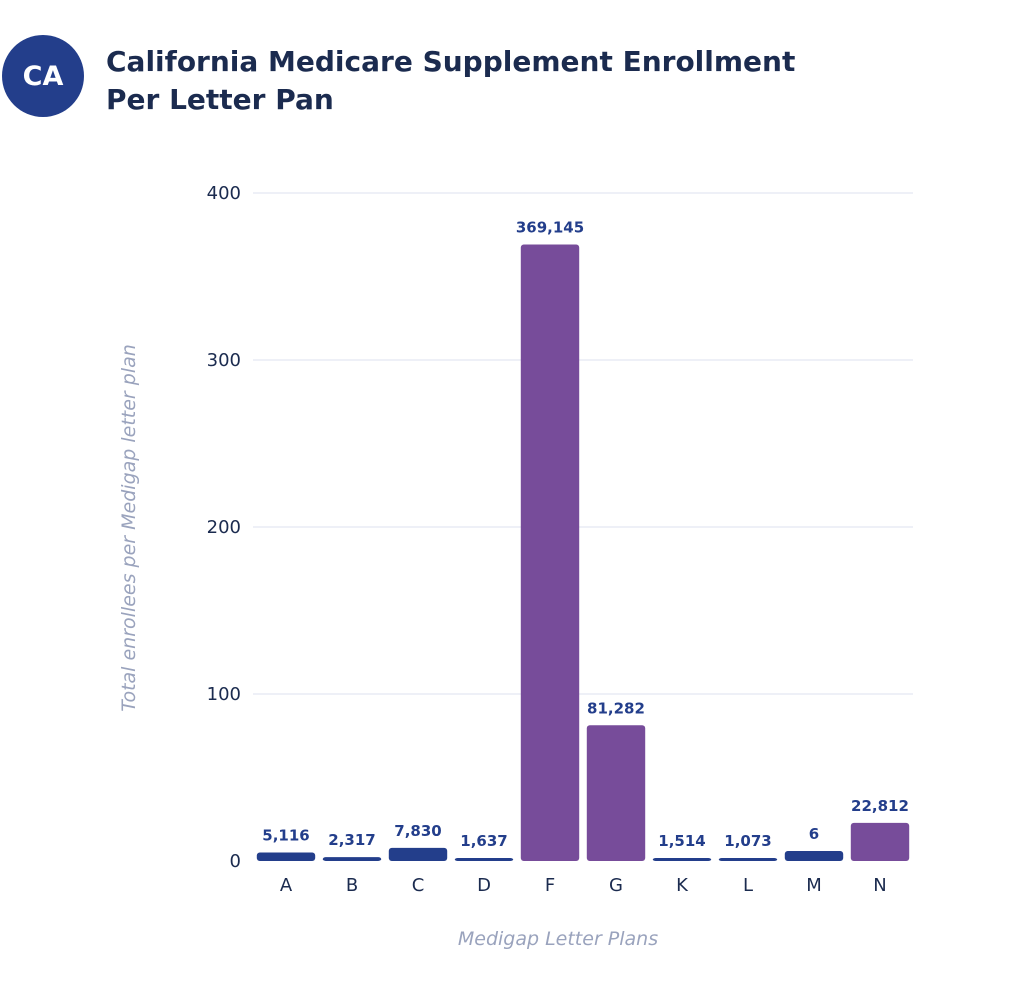  What do you see at coordinates (616, 793) in the screenshot?
I see `bar-G` at bounding box center [616, 793].